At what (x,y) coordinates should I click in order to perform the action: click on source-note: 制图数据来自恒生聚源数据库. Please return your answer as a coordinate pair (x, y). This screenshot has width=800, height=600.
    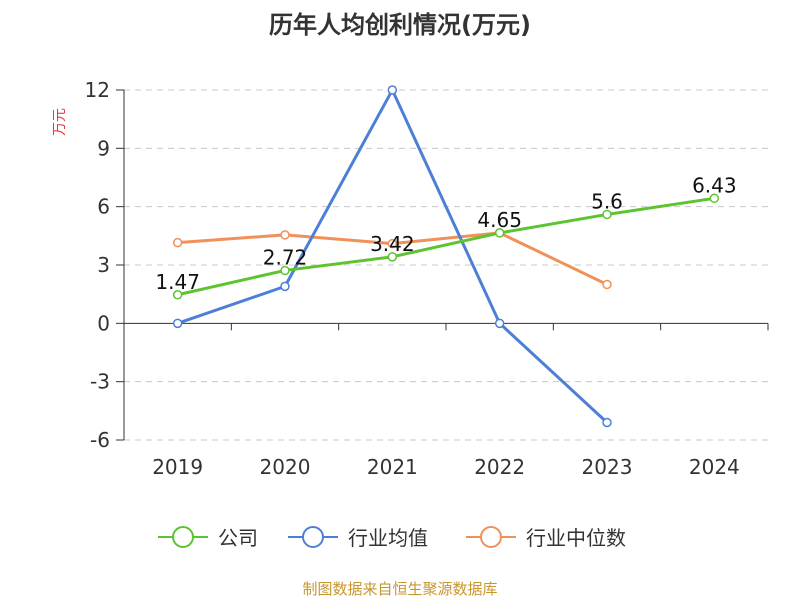
    Looking at the image, I should click on (399, 589).